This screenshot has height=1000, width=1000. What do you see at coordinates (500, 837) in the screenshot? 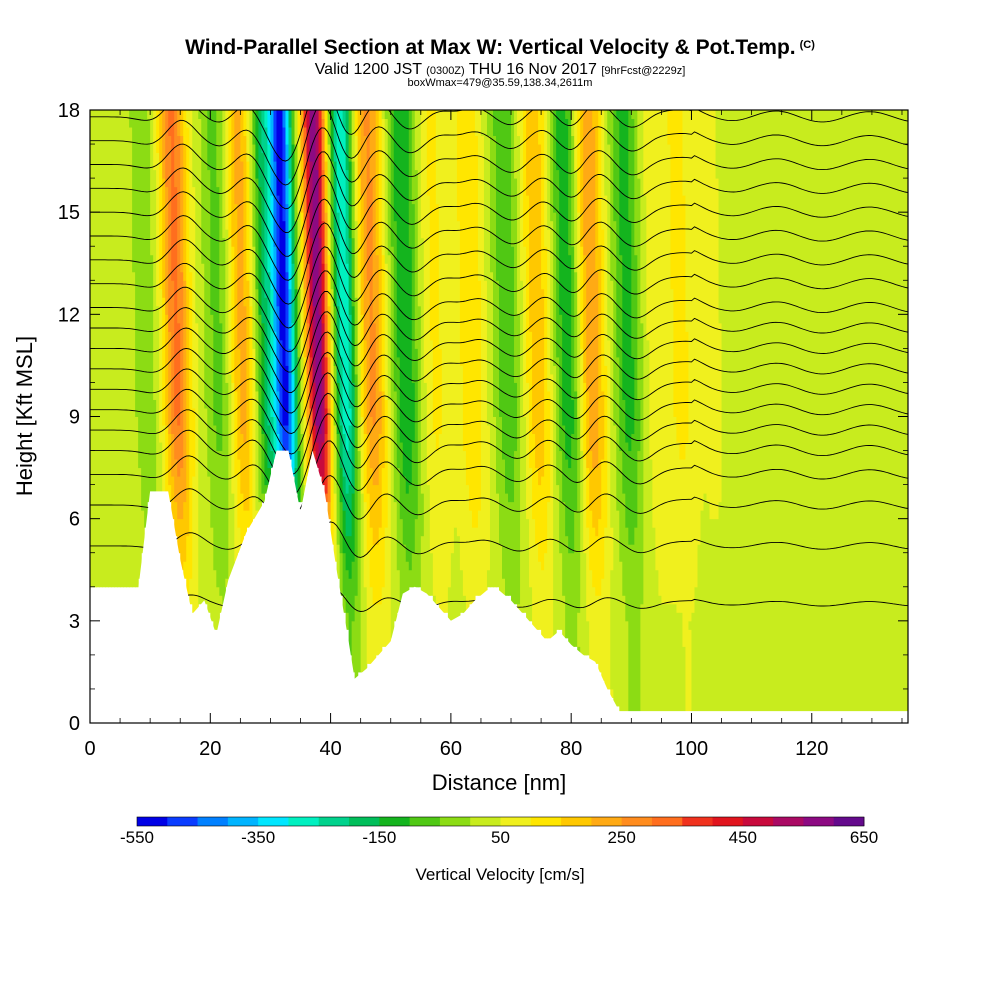
I see `colorbar-tick-label: 50` at bounding box center [500, 837].